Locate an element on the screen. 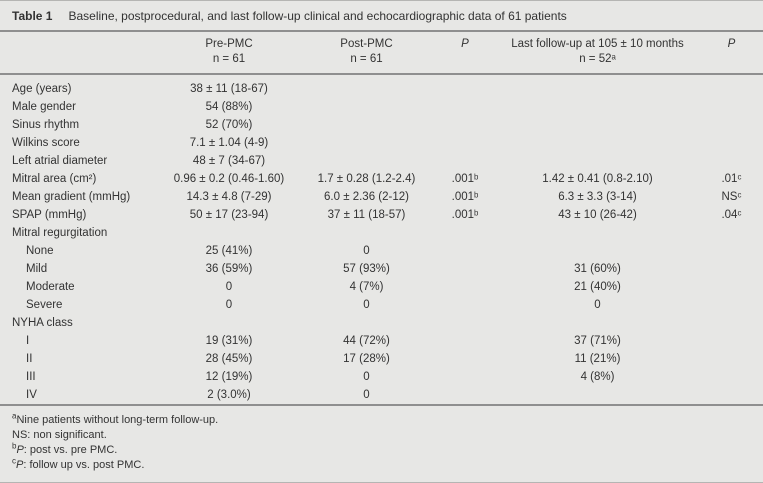 The image size is (763, 483). cell-pre-pmc: 48 ± 7 (34-67) is located at coordinates (229, 161).